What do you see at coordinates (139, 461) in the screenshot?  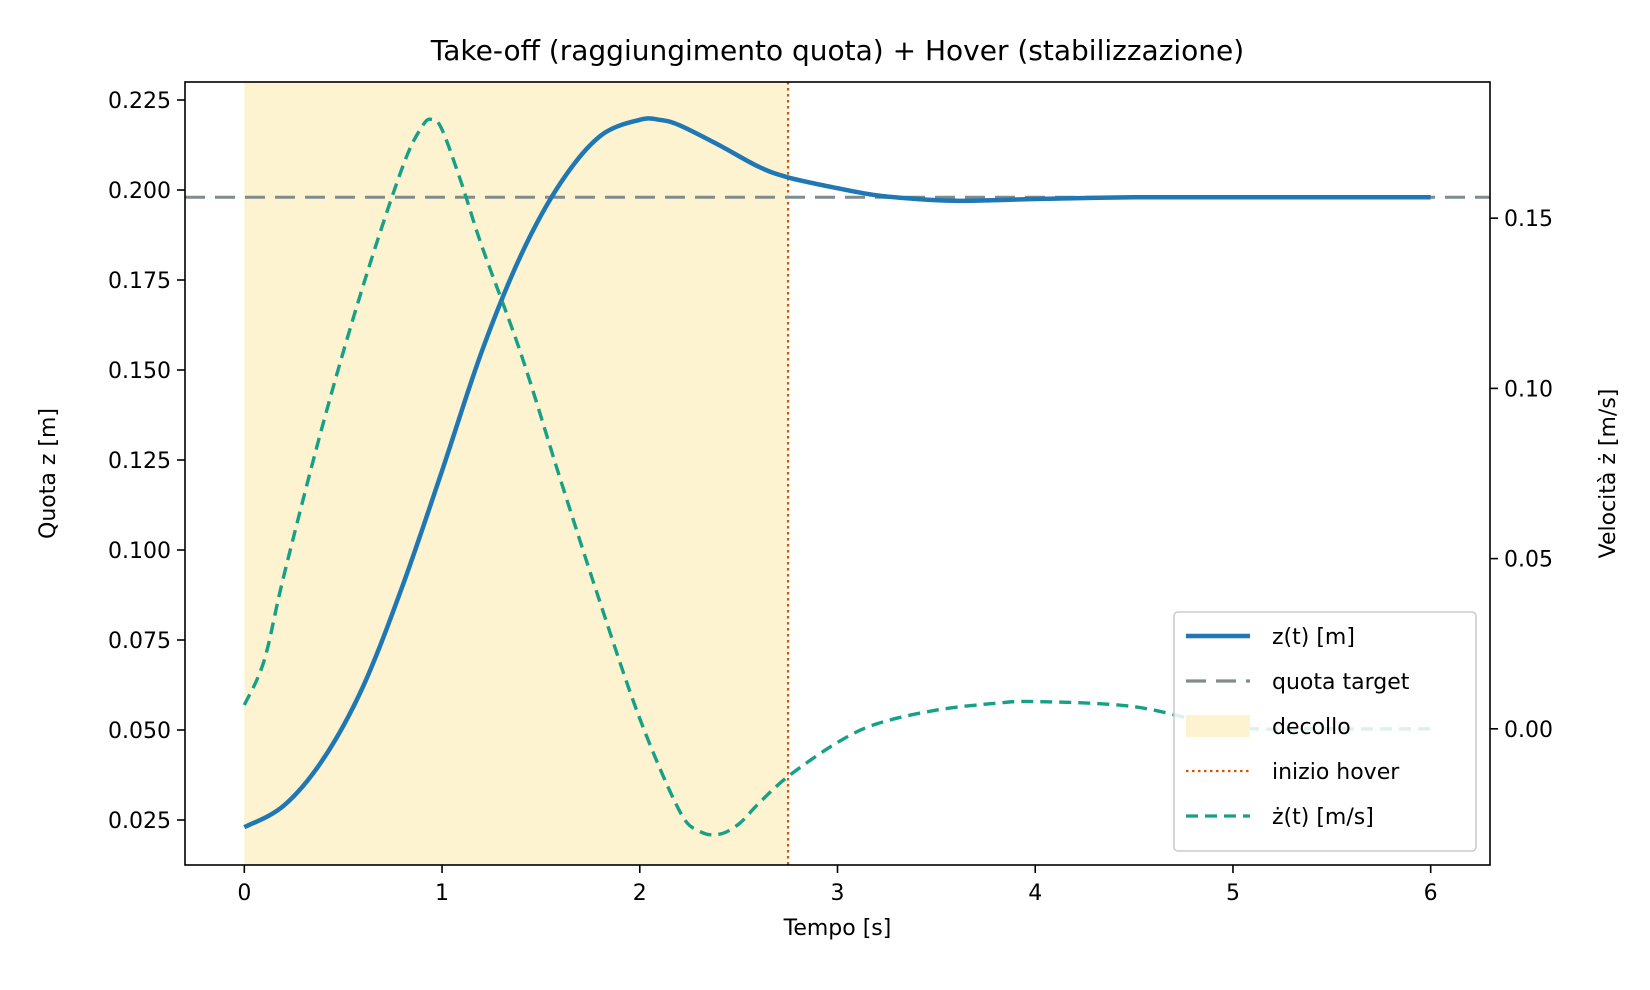 I see `y-left-tick-label: 0.125` at bounding box center [139, 461].